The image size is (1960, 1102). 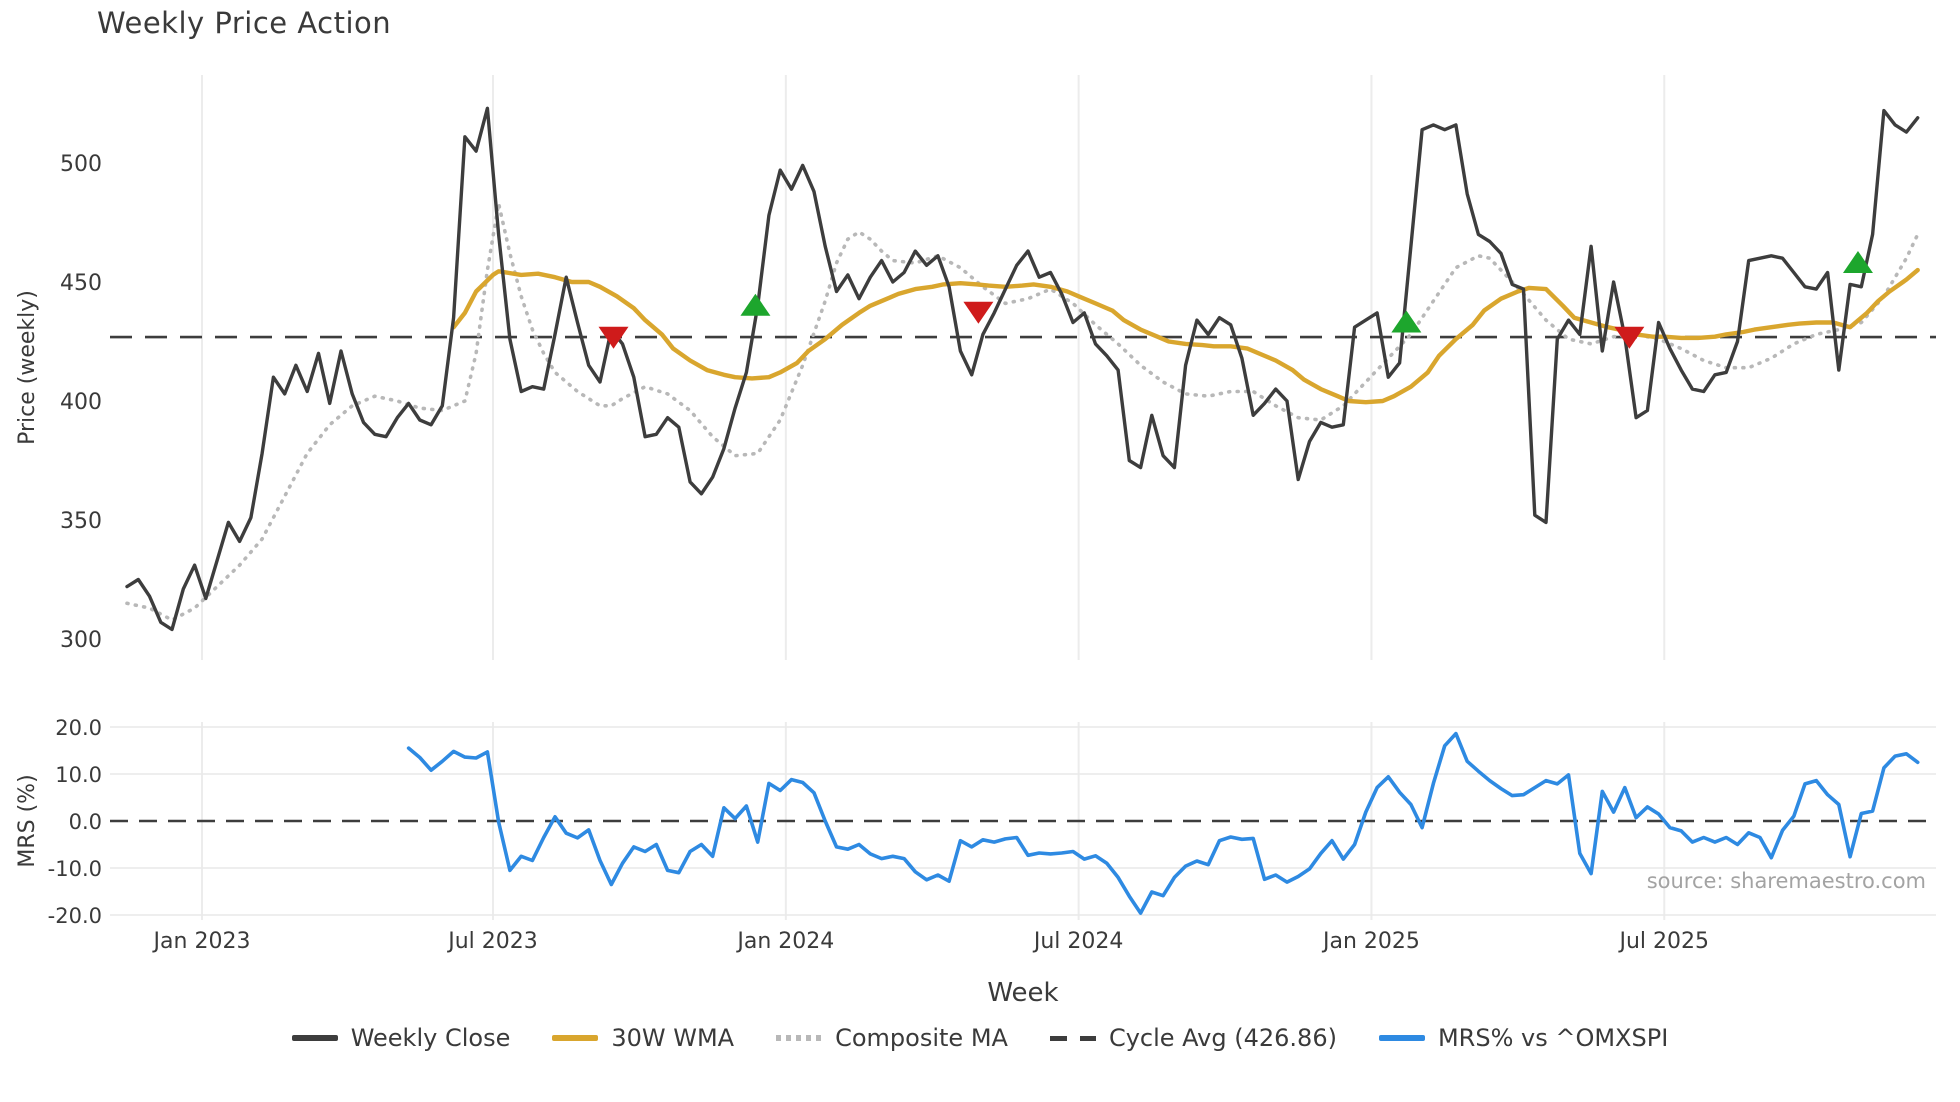 I want to click on legend-label: 30W WMA, so click(x=673, y=1038).